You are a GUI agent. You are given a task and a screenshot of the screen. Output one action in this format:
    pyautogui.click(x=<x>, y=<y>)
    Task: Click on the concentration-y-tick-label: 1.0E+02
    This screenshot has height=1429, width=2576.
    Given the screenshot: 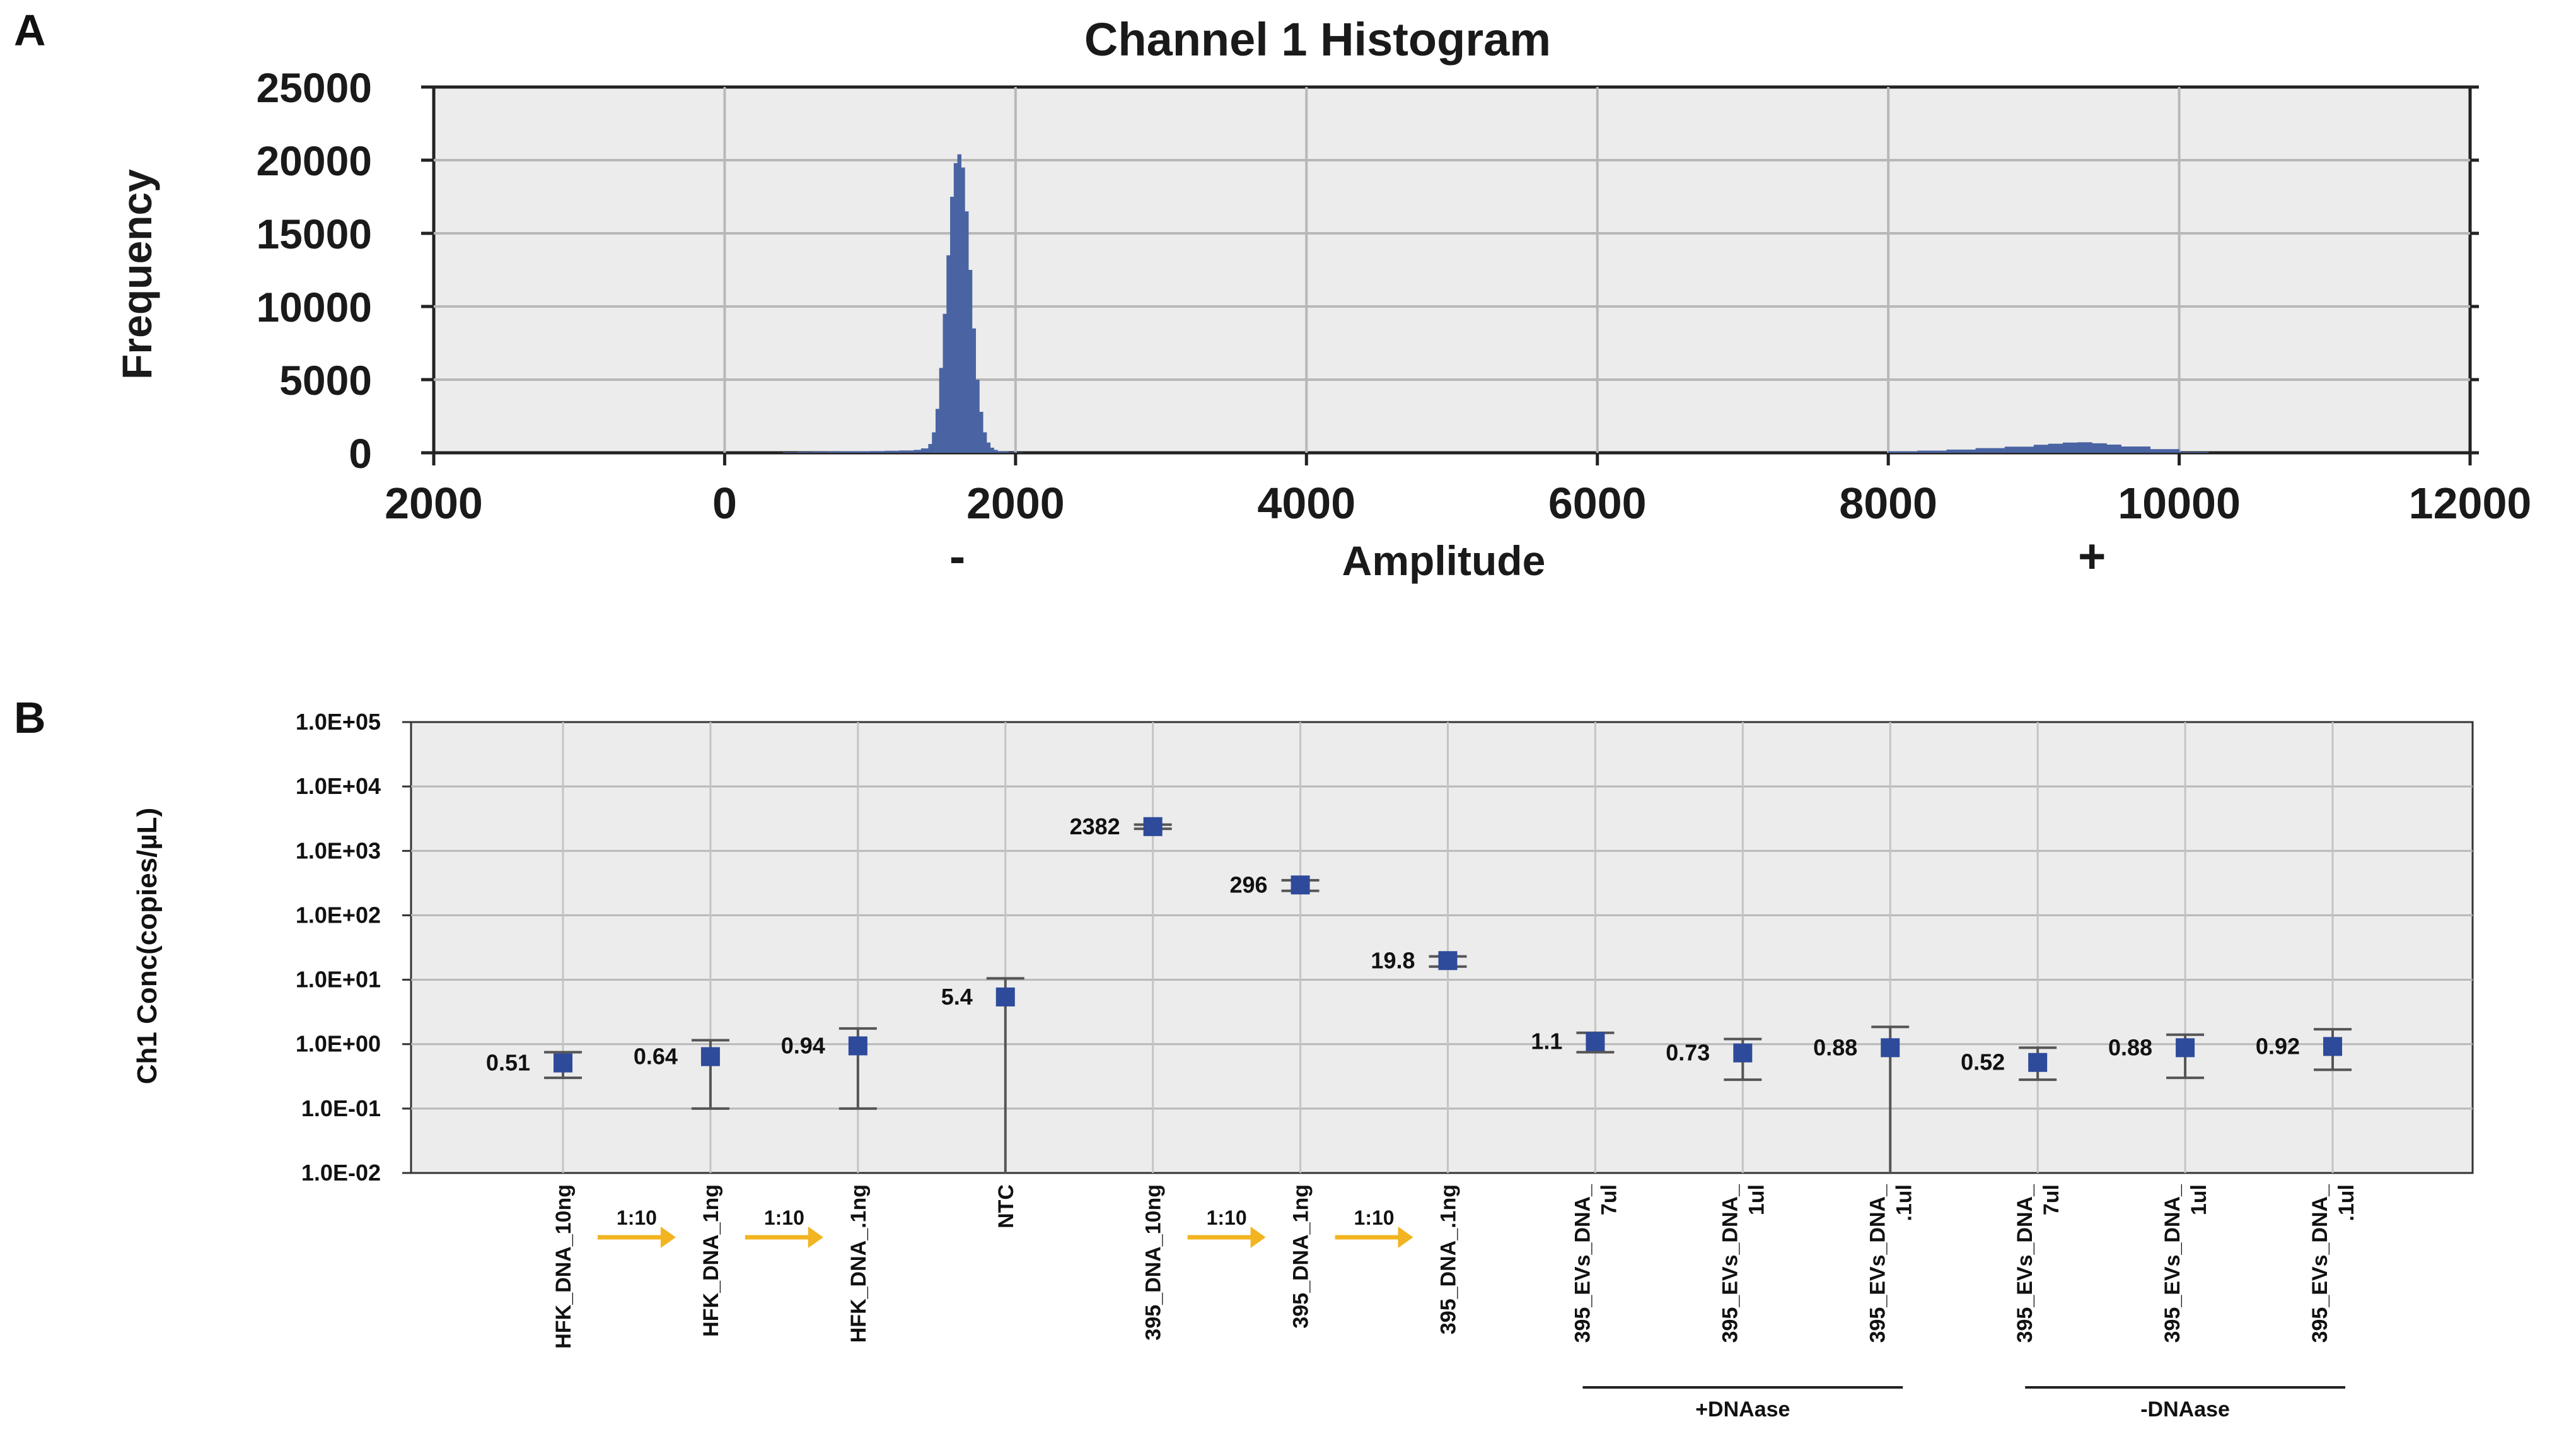 What is the action you would take?
    pyautogui.click(x=338, y=915)
    